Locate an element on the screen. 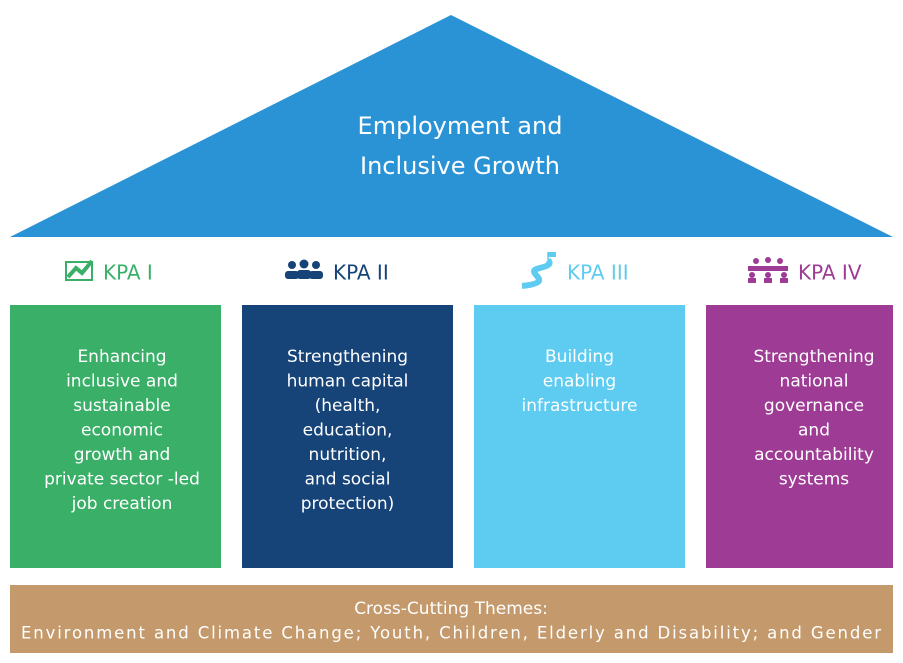  kpa-text: and is located at coordinates (814, 431).